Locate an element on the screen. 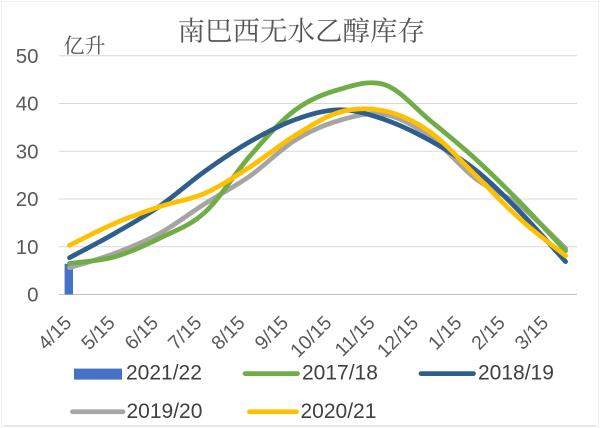 The height and width of the screenshot is (428, 600). svg-text: 2017/18 is located at coordinates (340, 373).